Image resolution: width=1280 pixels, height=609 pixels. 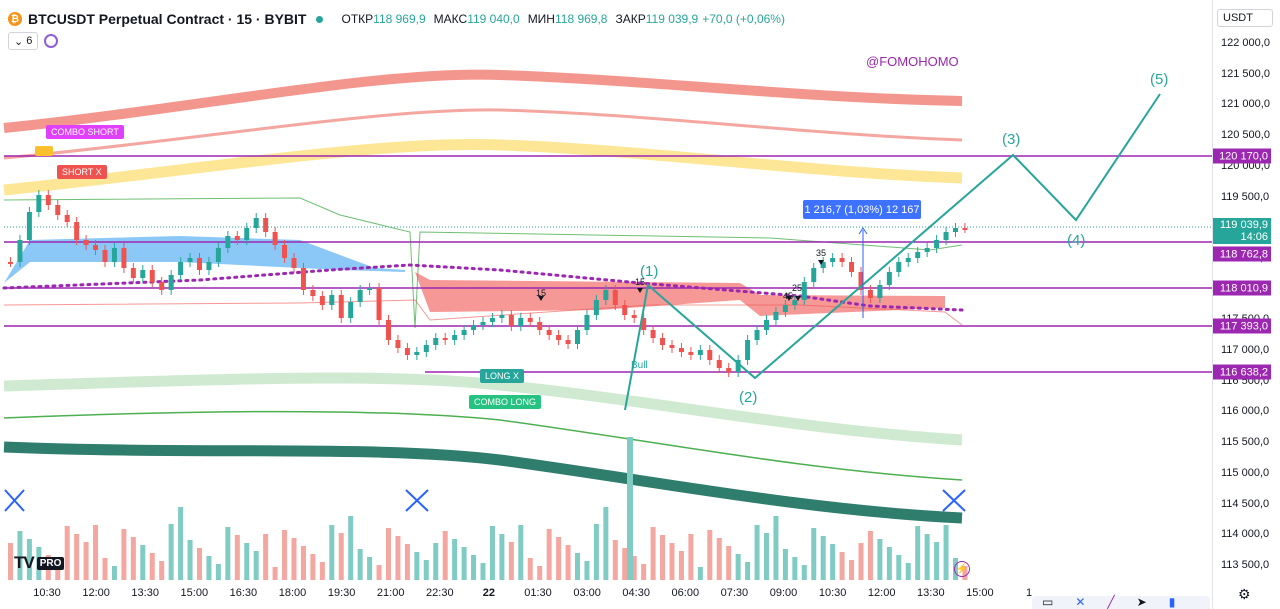 I want to click on toolbar-icon-2: ✕, so click(x=1080, y=602).